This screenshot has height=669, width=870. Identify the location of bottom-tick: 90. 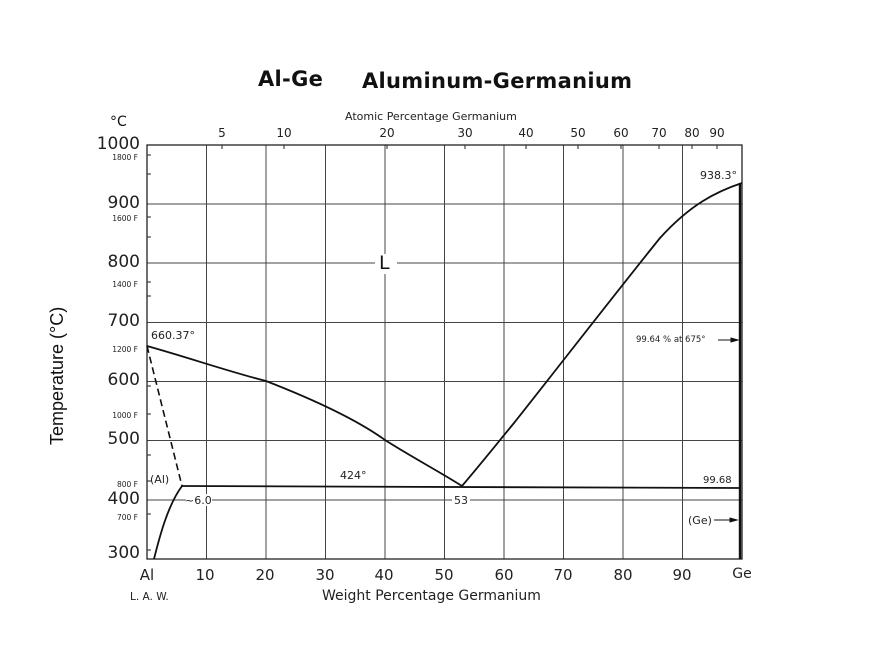
(682, 575).